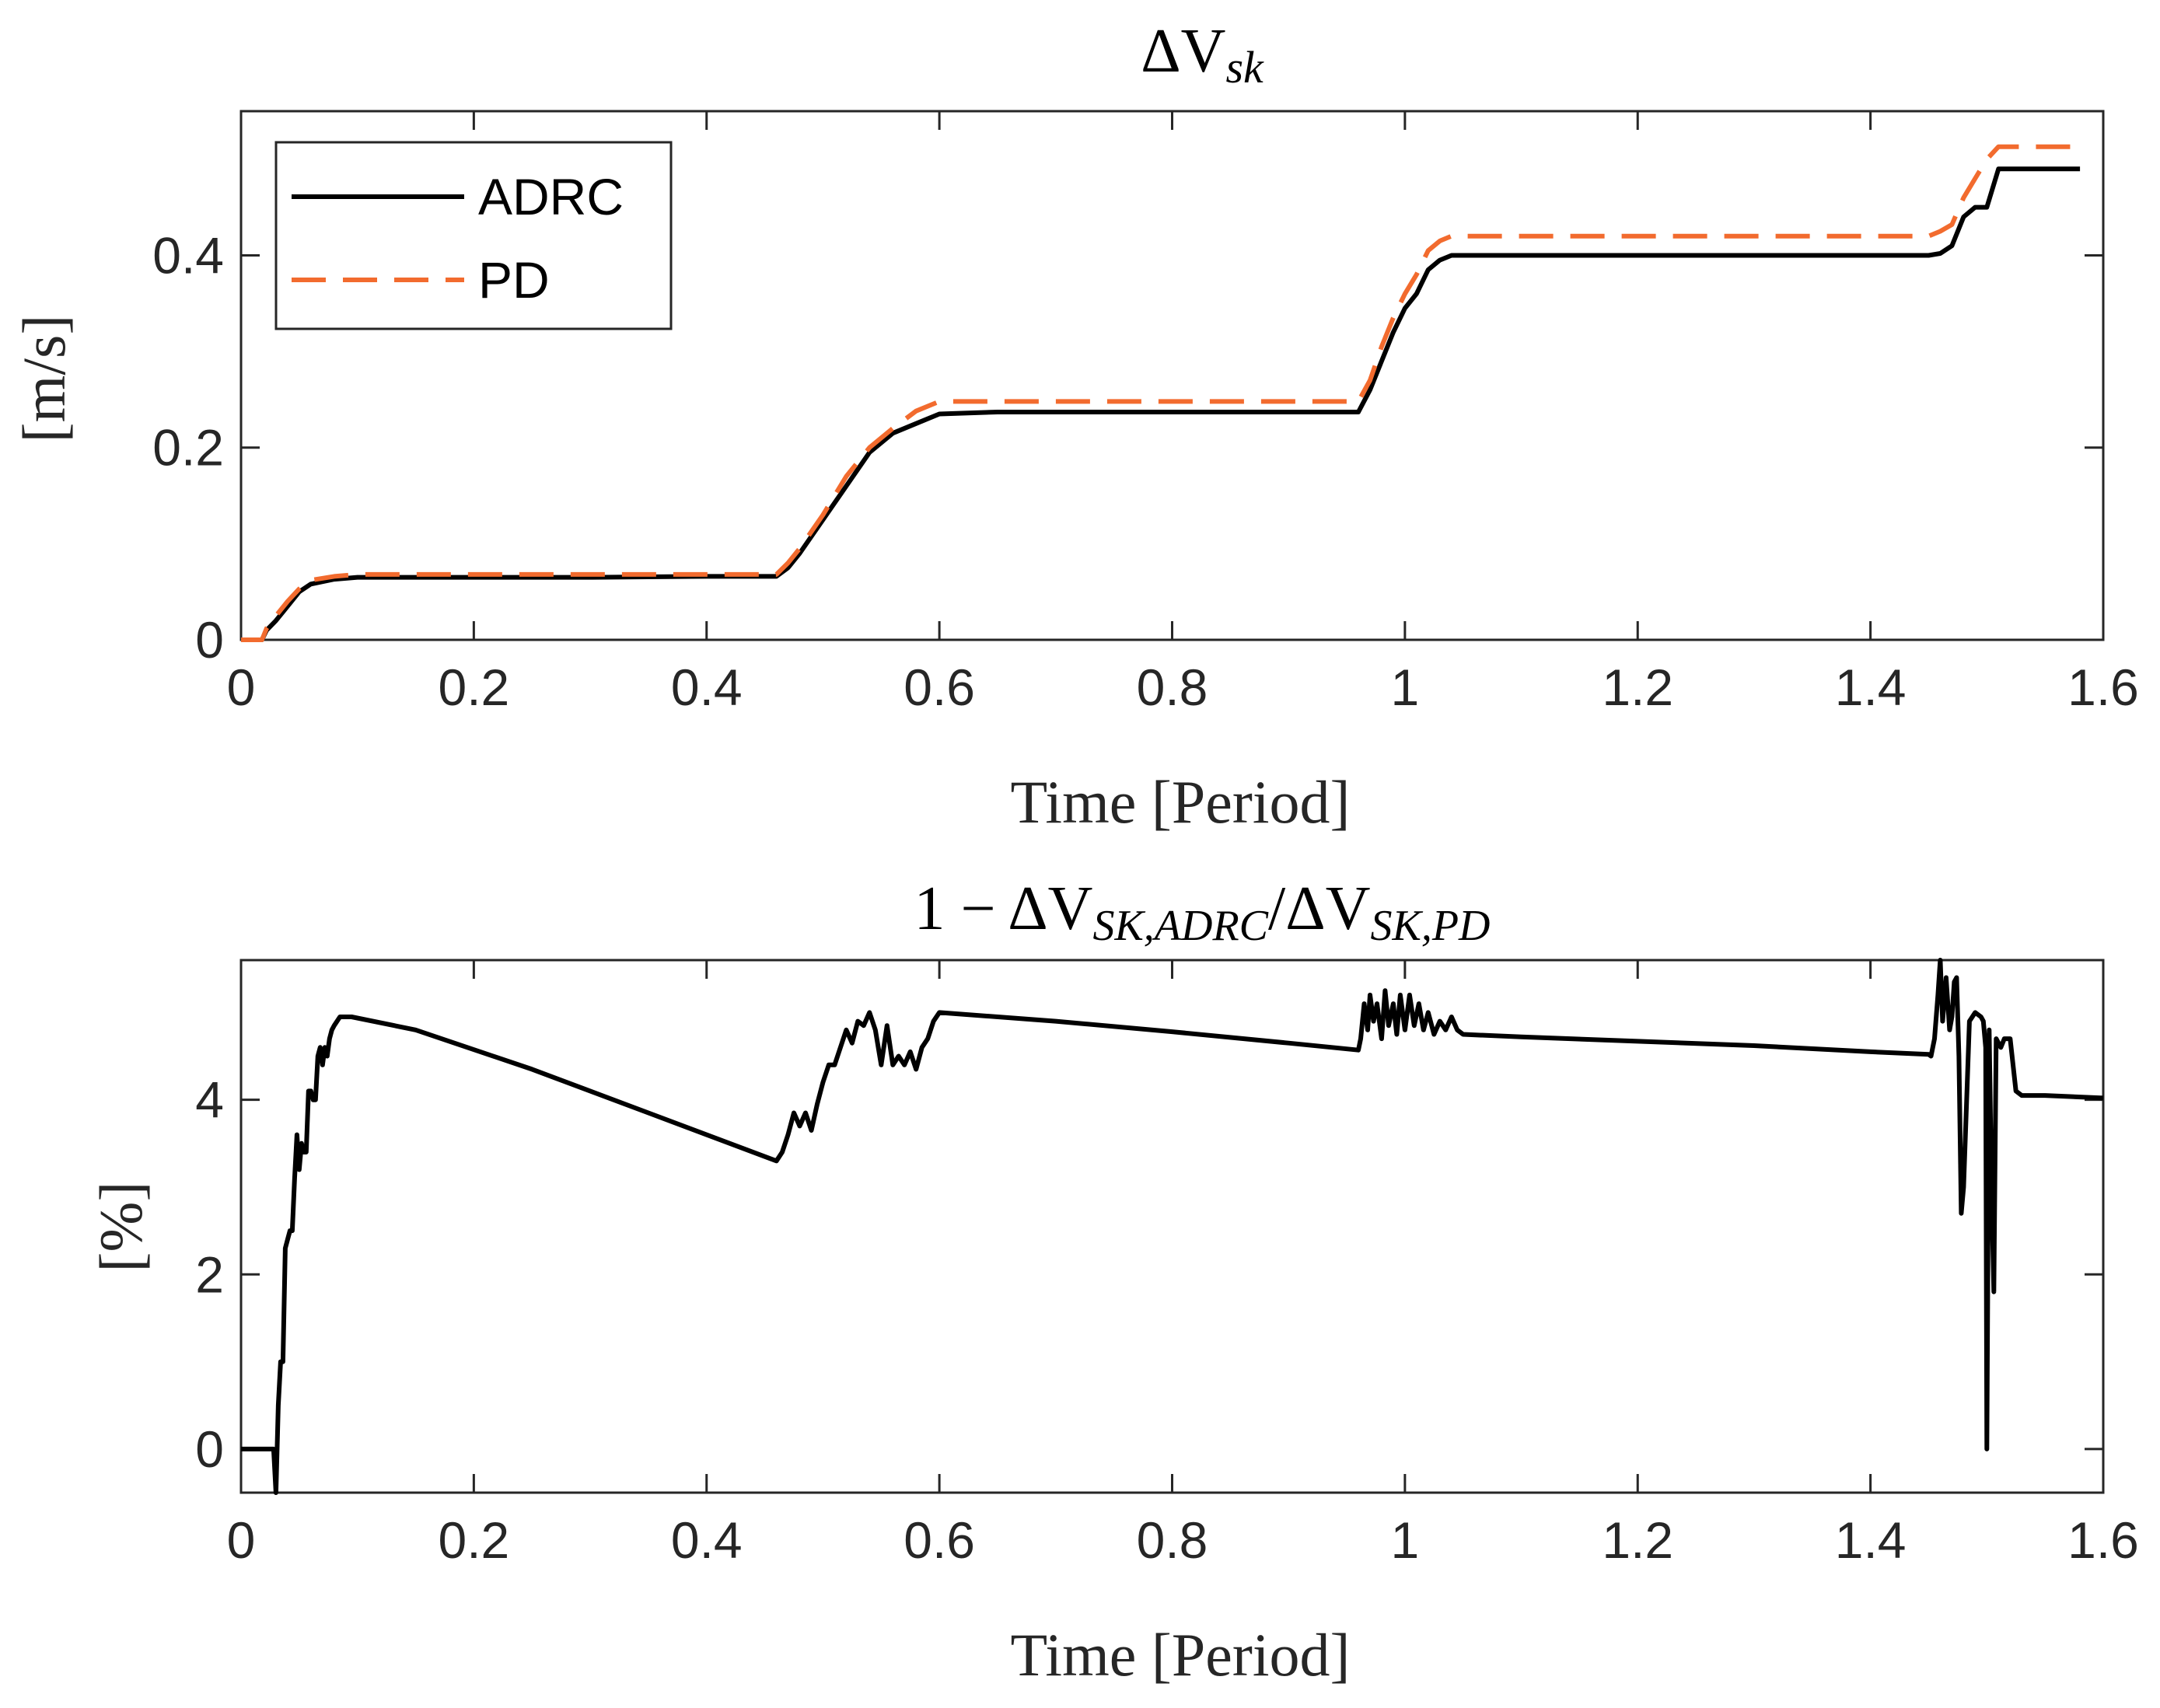 The width and height of the screenshot is (2160, 1708). I want to click on chart-bottom-xtick-label: 0.6, so click(939, 1540).